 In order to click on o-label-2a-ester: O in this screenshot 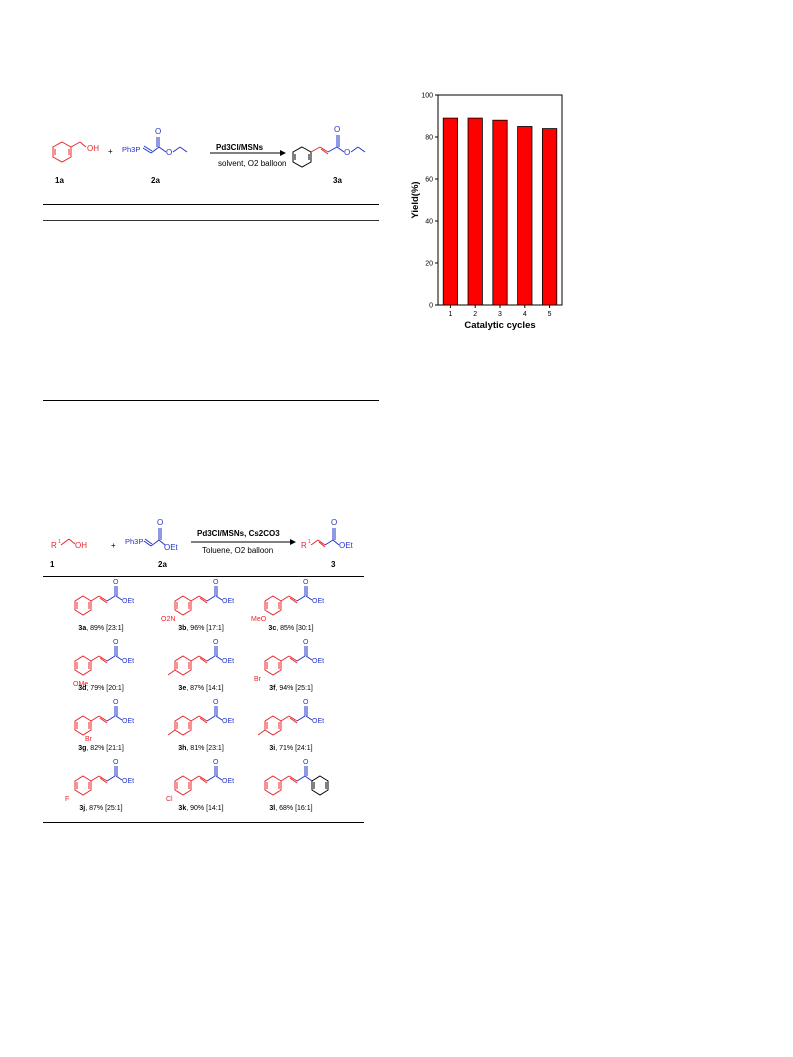, I will do `click(169, 152)`.